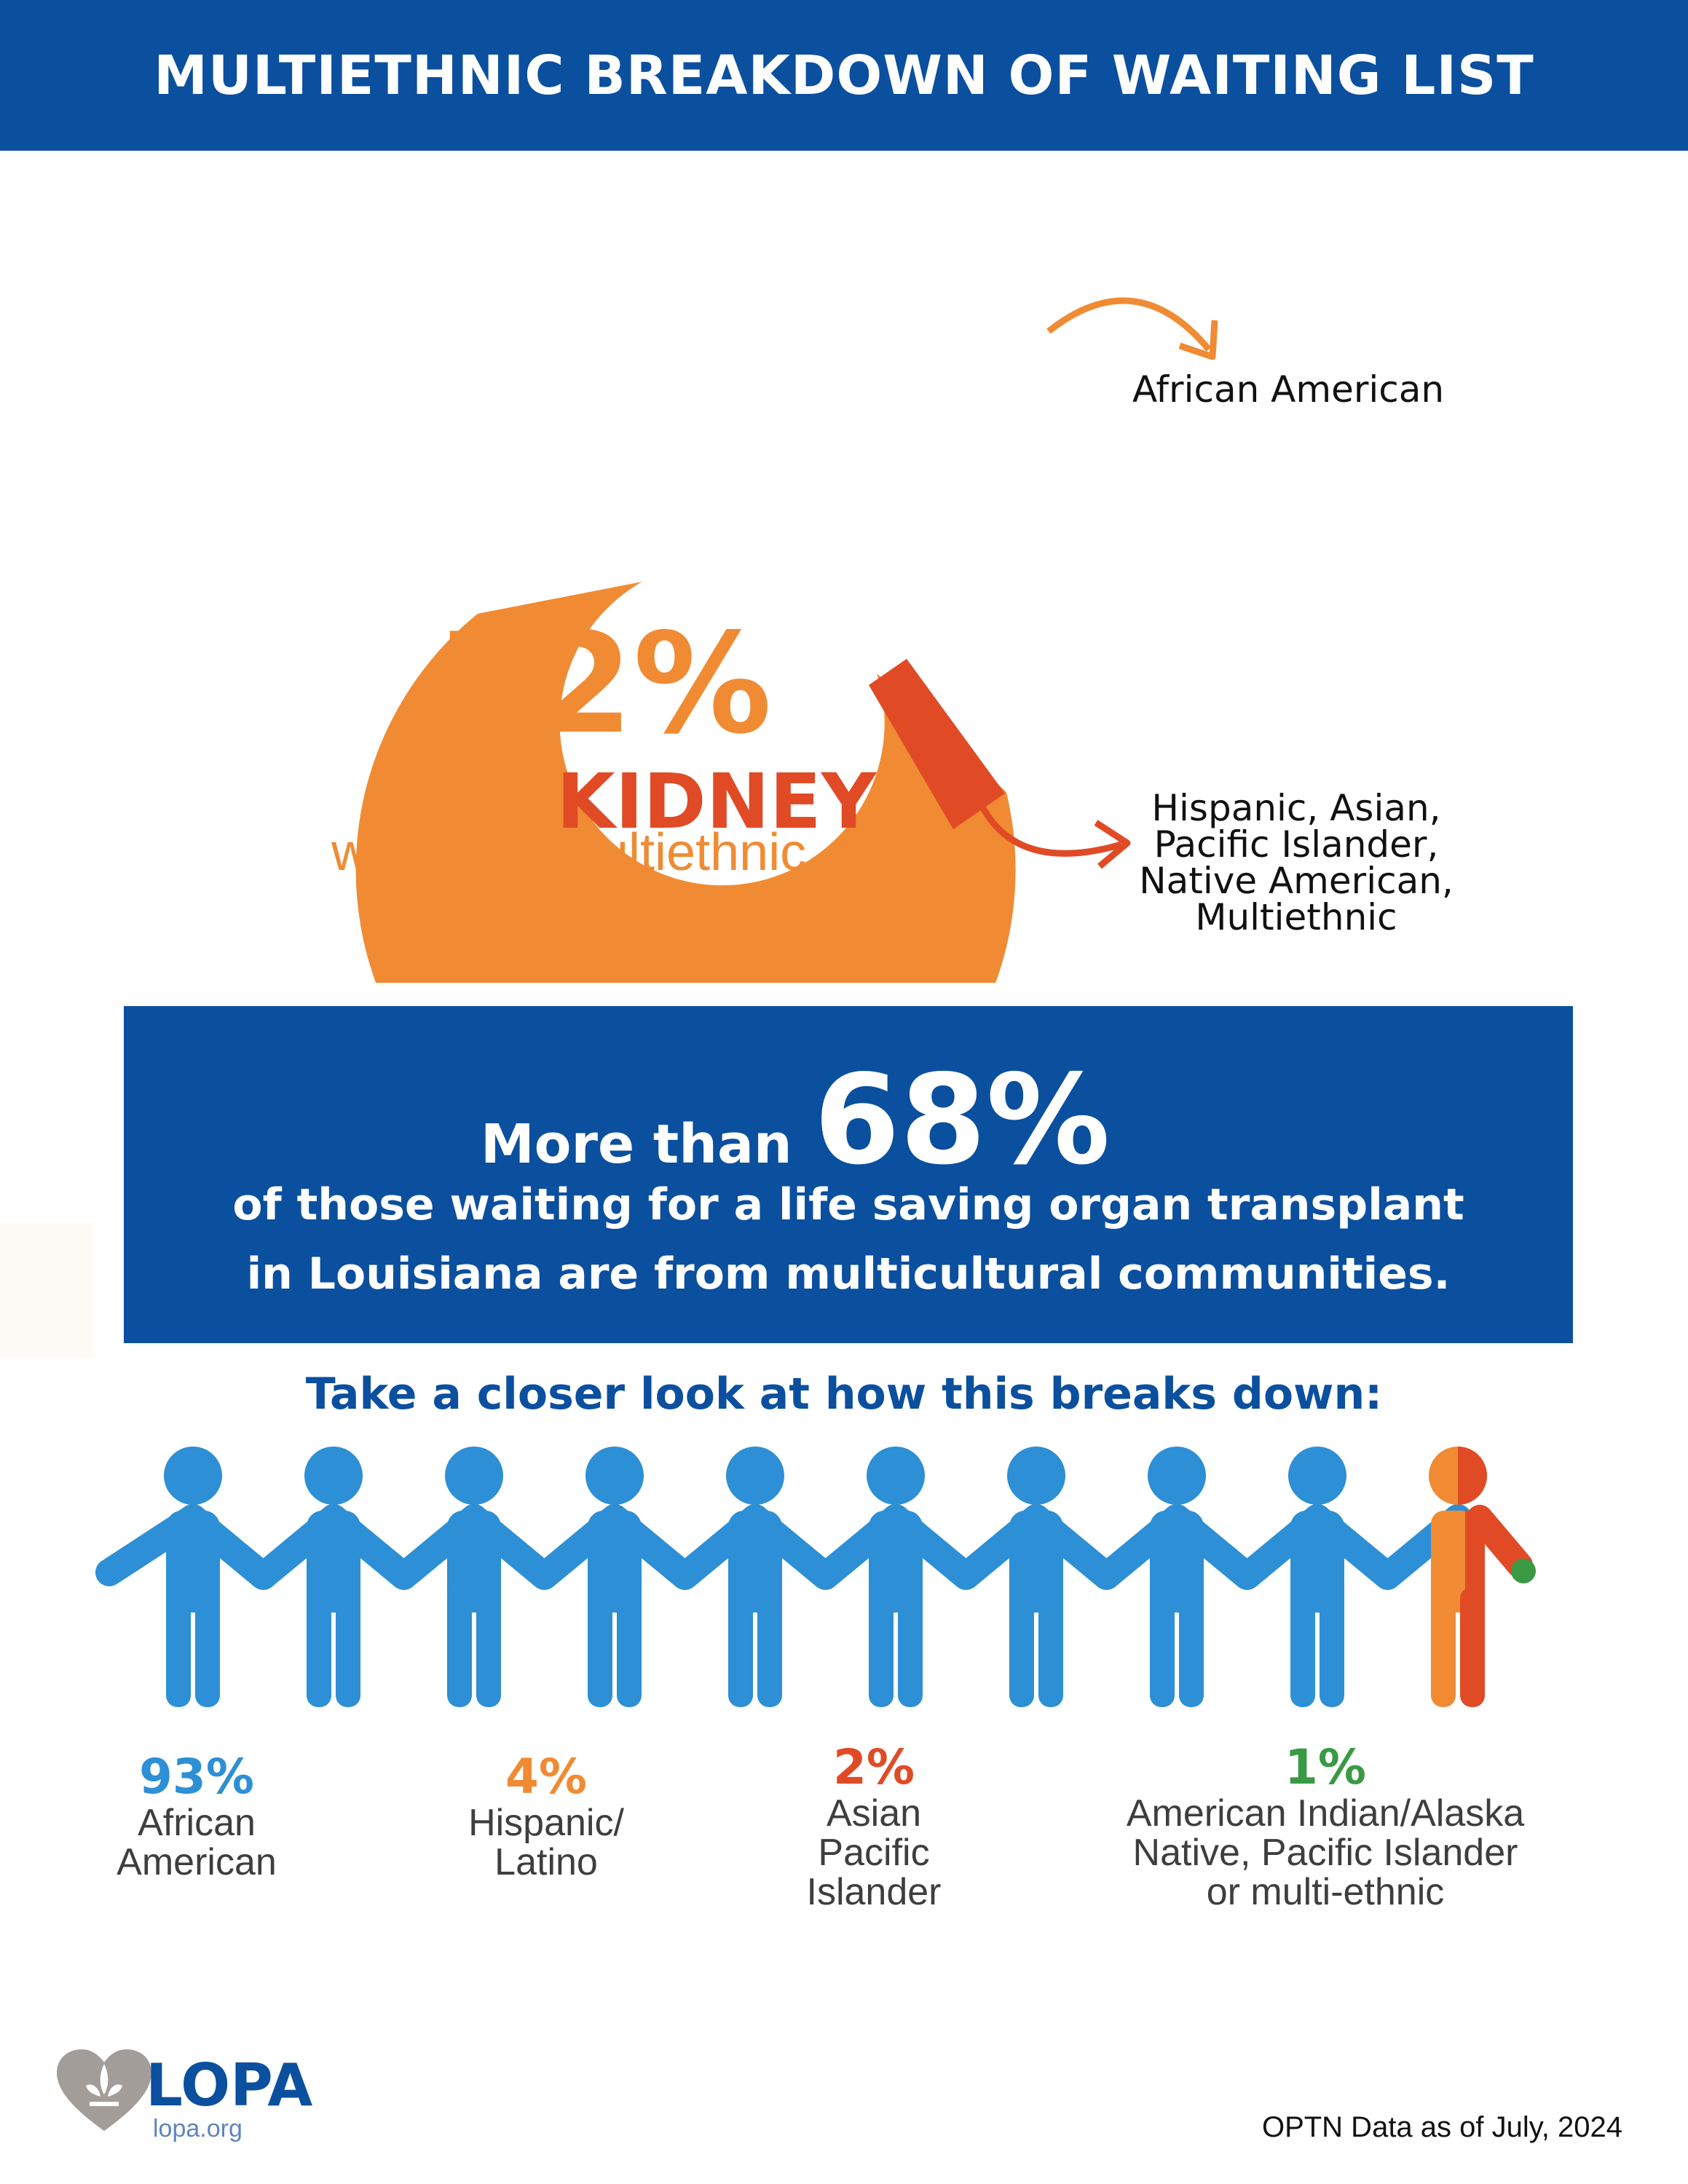  What do you see at coordinates (546, 1777) in the screenshot?
I see `stat-percent: 4%` at bounding box center [546, 1777].